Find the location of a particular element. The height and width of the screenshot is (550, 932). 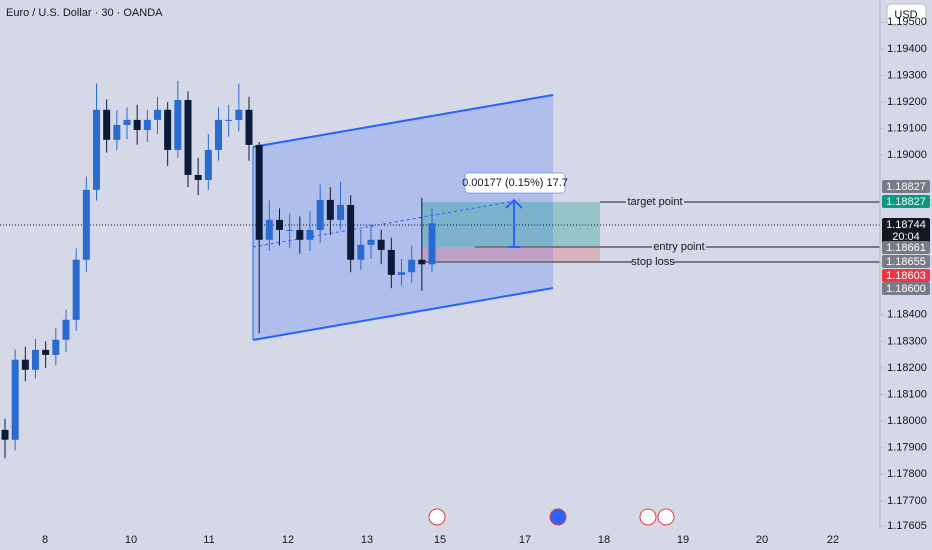

y-tick-label: 1.19100 is located at coordinates (907, 129).